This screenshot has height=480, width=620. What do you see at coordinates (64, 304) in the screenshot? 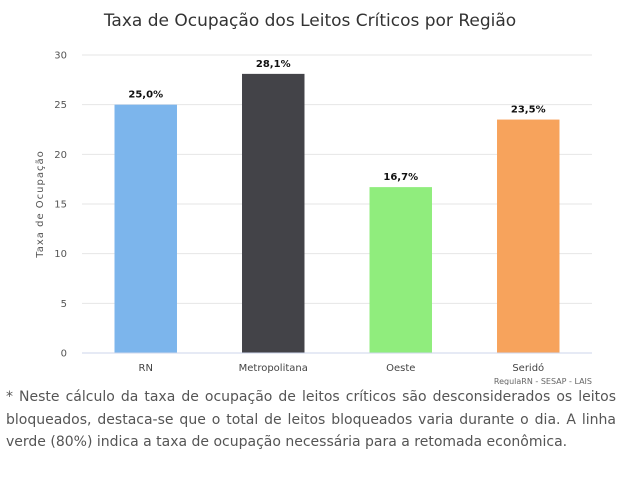
I see `y-tick-label: 5` at bounding box center [64, 304].